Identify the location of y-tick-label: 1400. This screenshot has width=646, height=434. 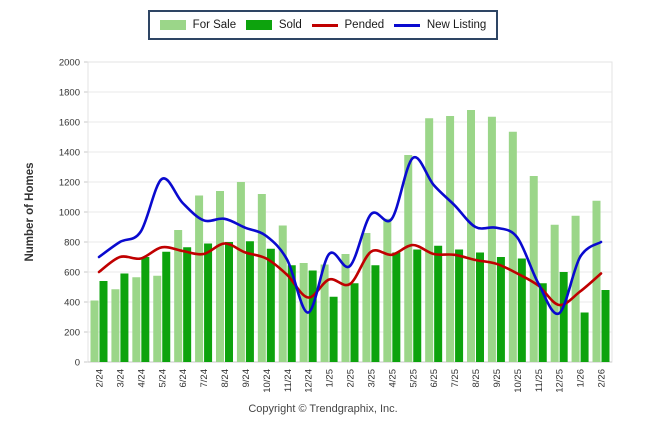
(69, 153).